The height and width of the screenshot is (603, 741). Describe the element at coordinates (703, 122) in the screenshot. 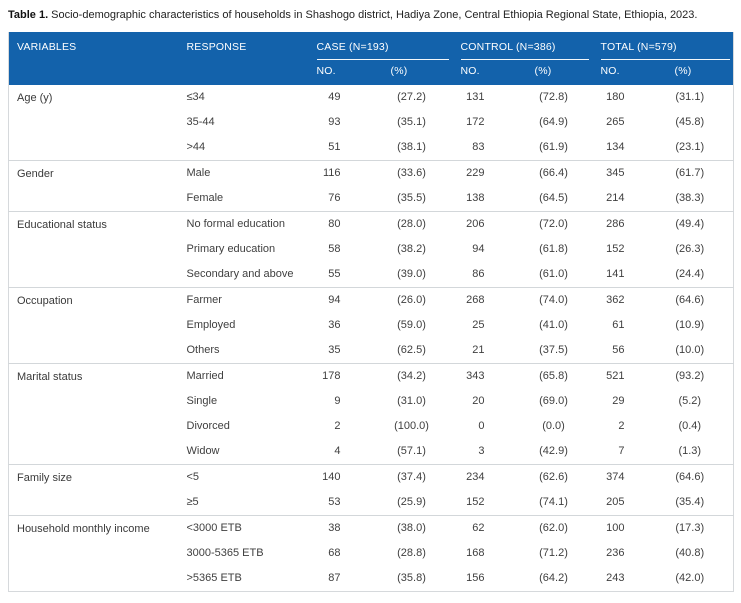

I see `percent-cell: (45.8)` at that location.